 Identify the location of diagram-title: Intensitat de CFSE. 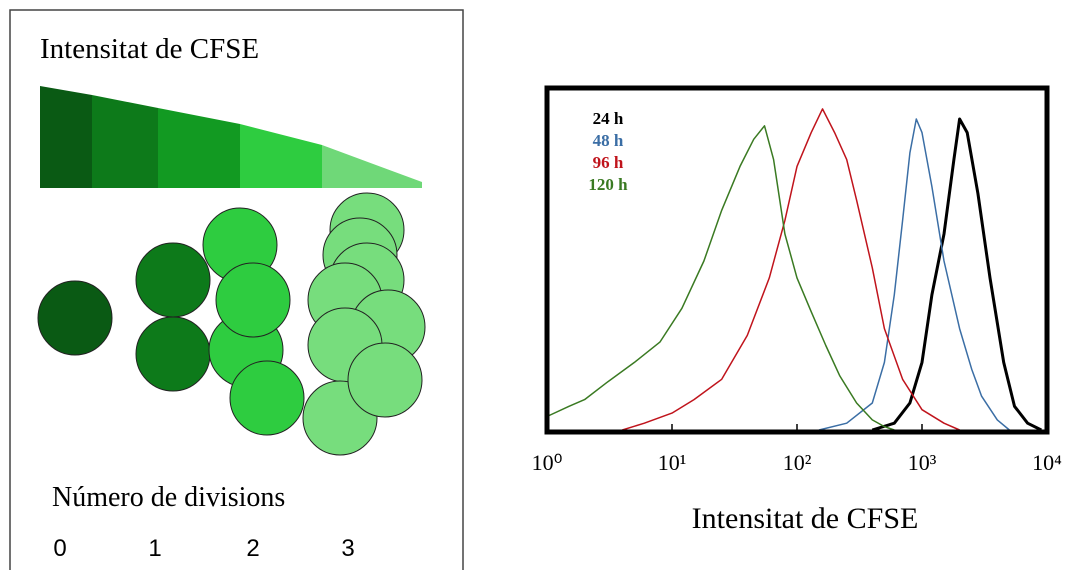
(149, 49).